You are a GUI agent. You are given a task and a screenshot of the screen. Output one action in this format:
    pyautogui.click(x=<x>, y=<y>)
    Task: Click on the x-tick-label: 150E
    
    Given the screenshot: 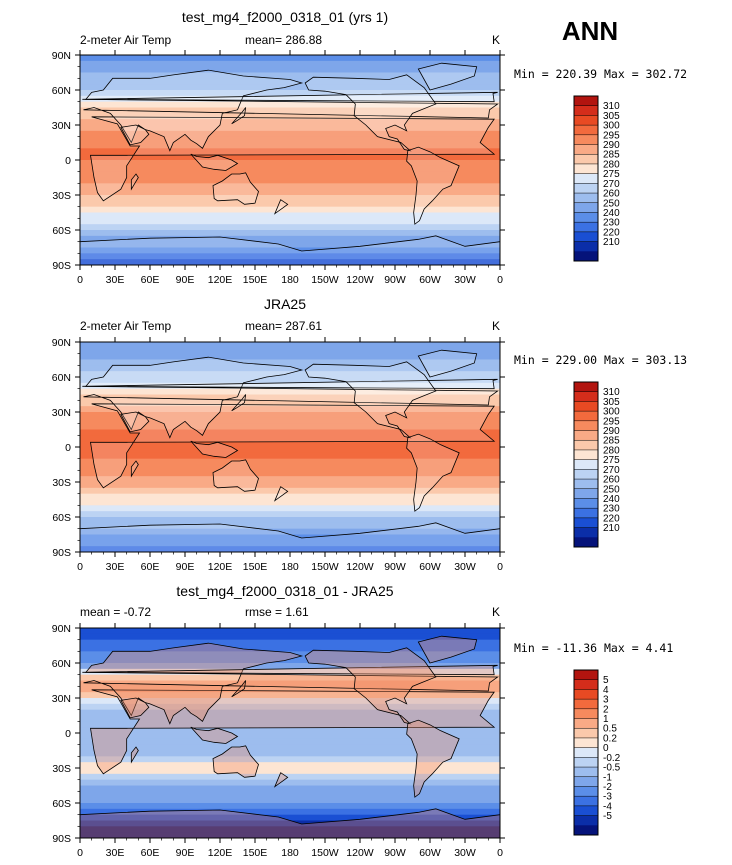 What is the action you would take?
    pyautogui.click(x=255, y=567)
    